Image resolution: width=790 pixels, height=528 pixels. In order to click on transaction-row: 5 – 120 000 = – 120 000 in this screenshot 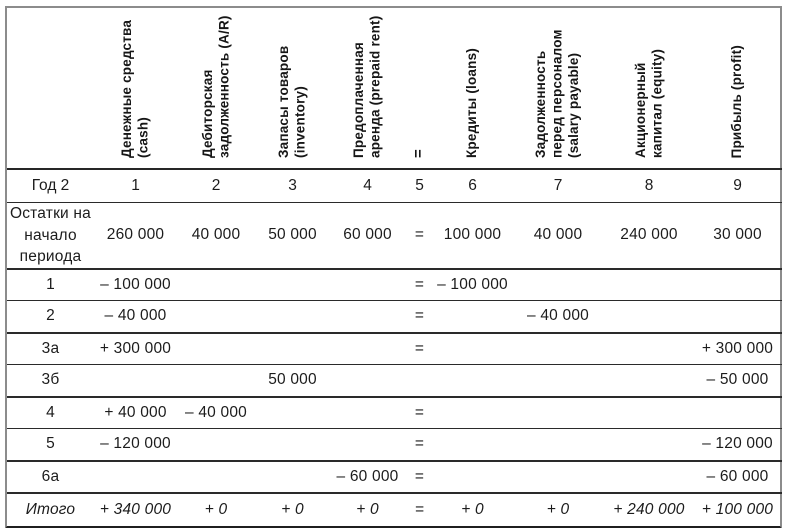, I will do `click(394, 445)`.